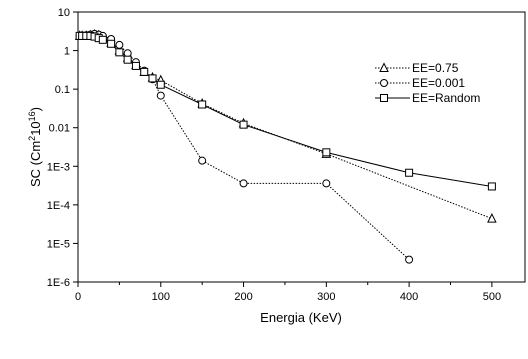  I want to click on x-tick-label: 100, so click(161, 297).